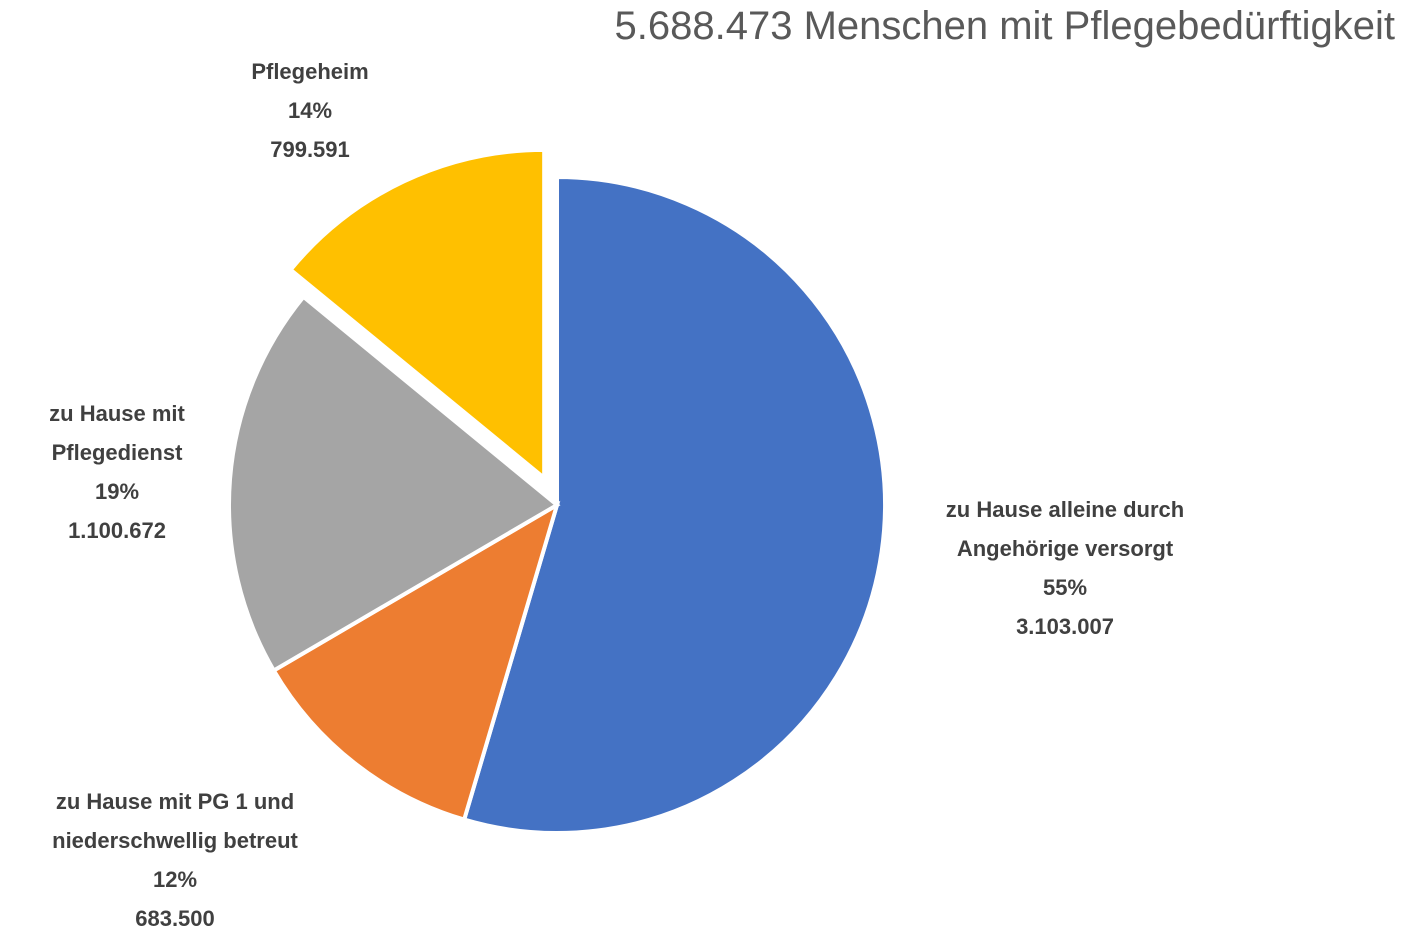 This screenshot has height=933, width=1407. I want to click on value-label: 3.103.007, so click(1065, 626).